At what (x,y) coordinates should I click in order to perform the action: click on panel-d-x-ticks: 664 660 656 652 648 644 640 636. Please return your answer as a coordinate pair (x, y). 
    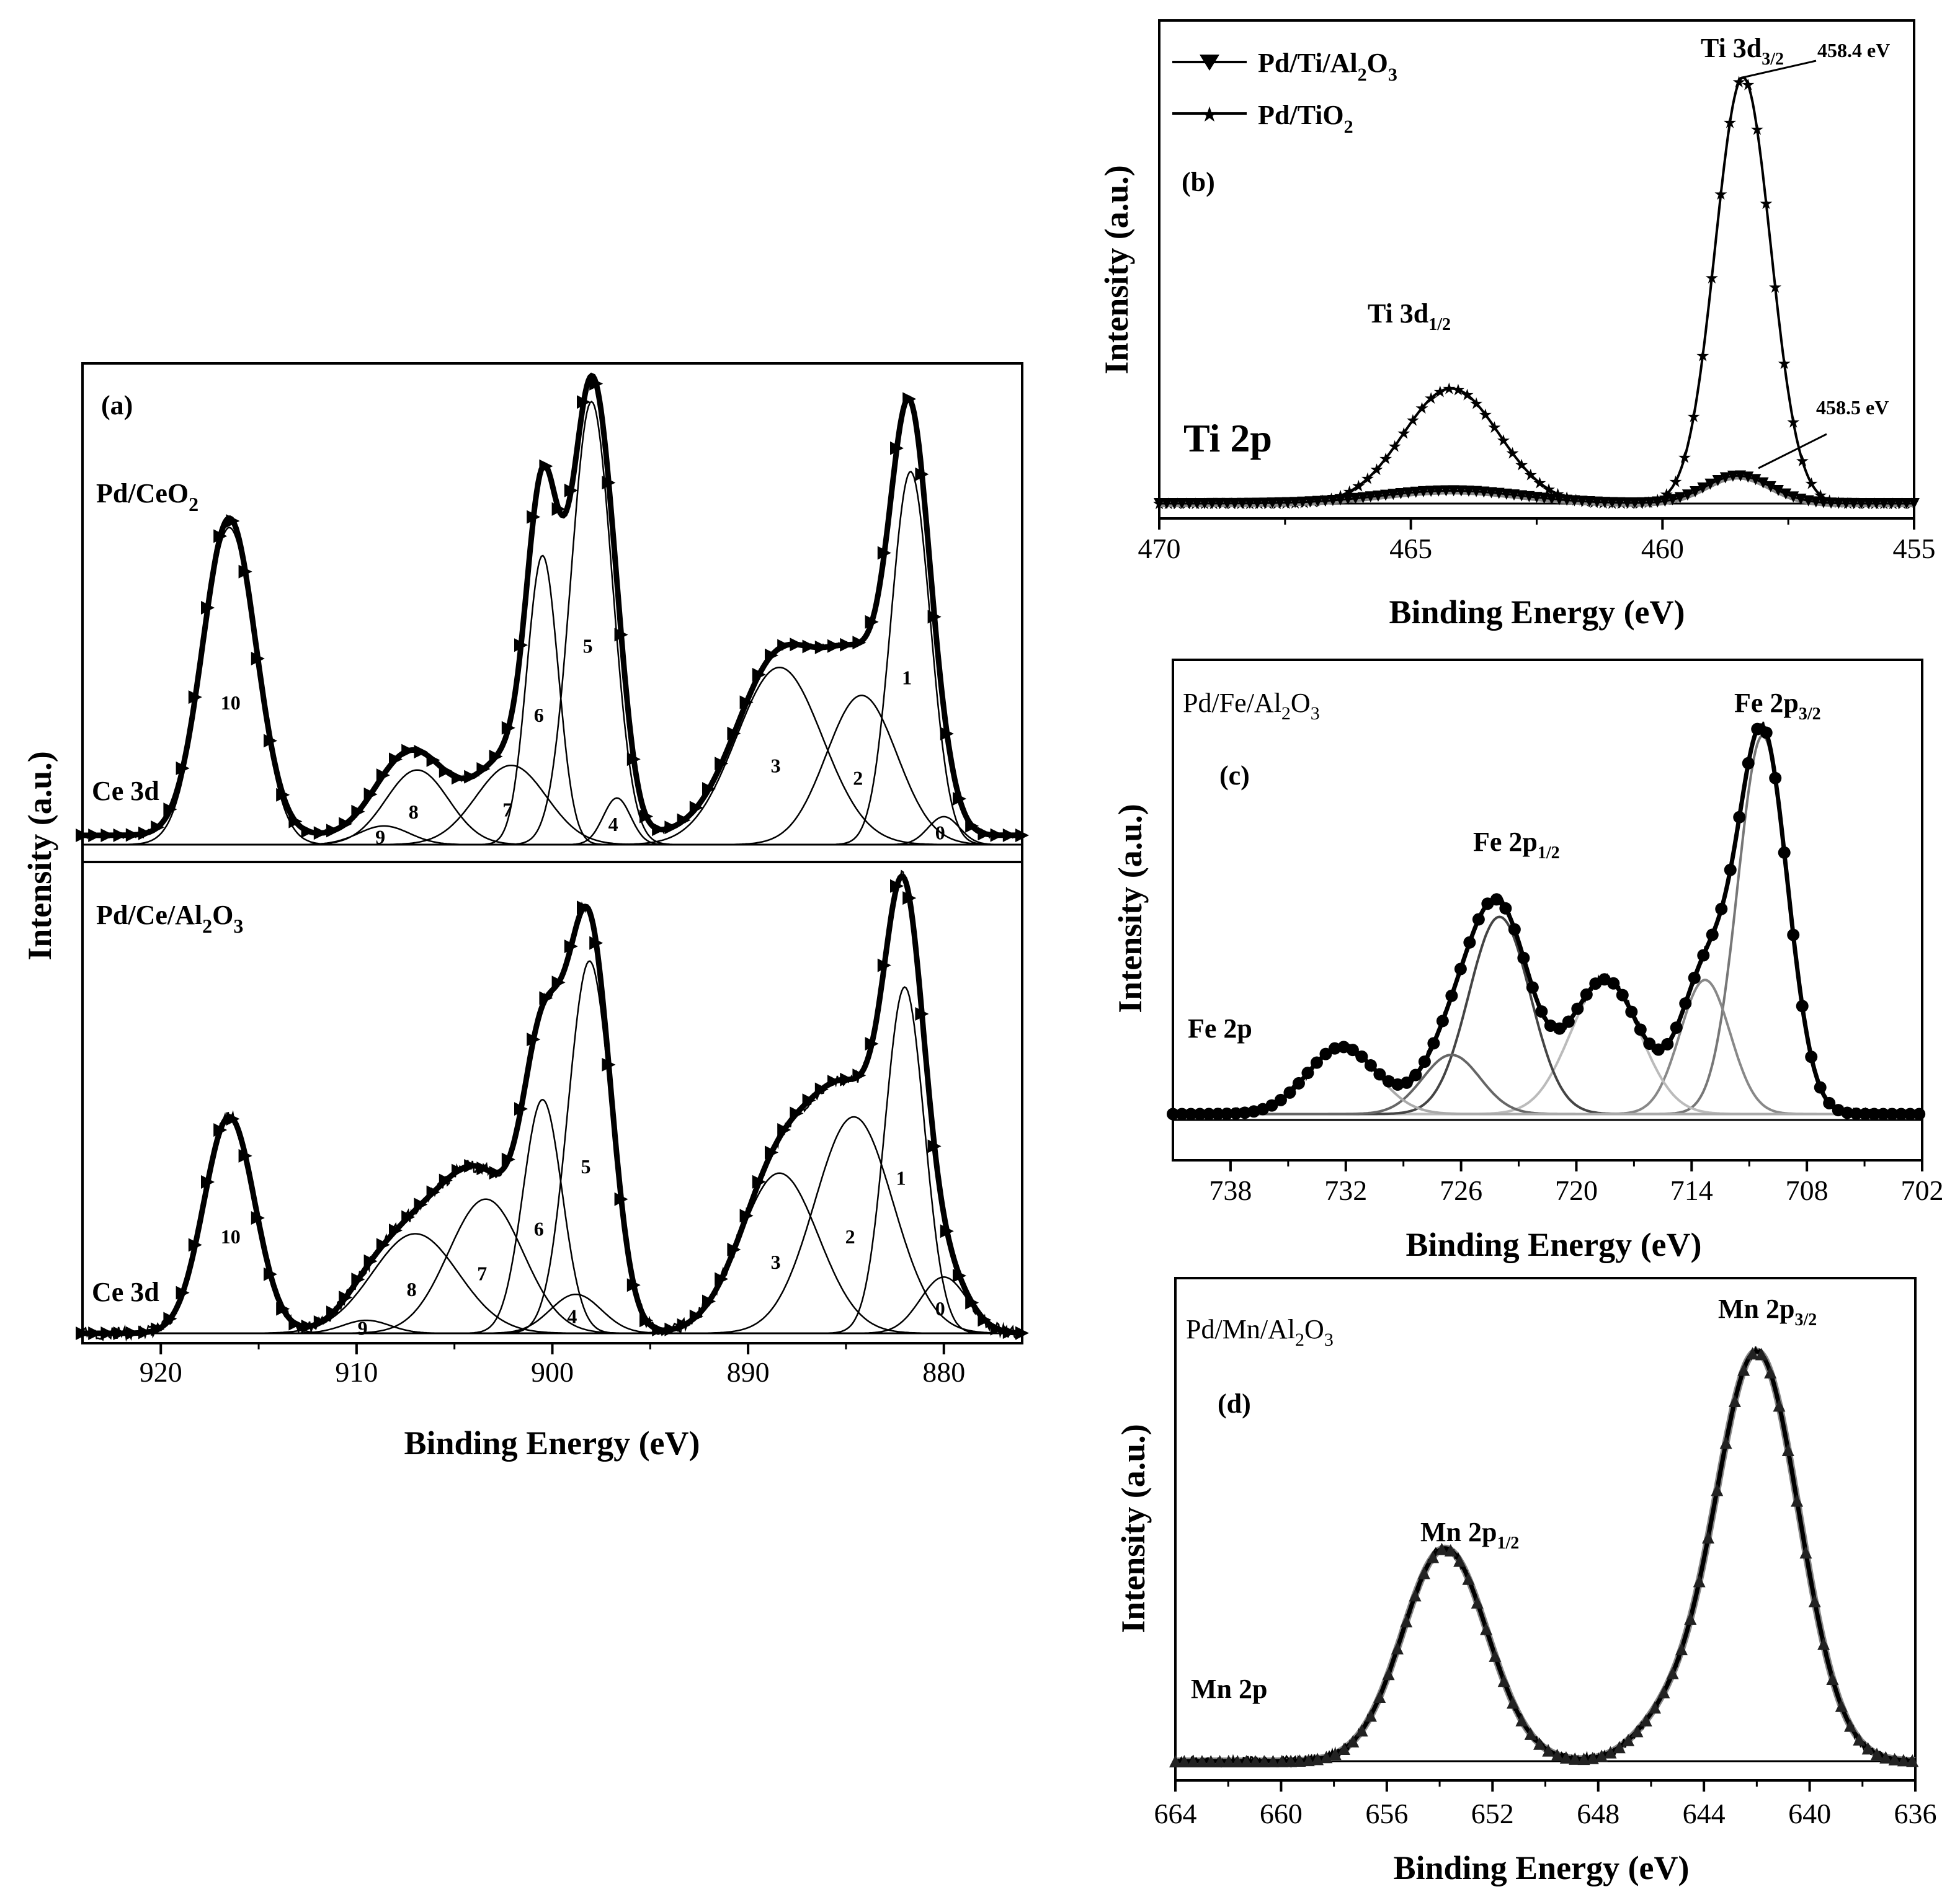
    Looking at the image, I should click on (1545, 1804).